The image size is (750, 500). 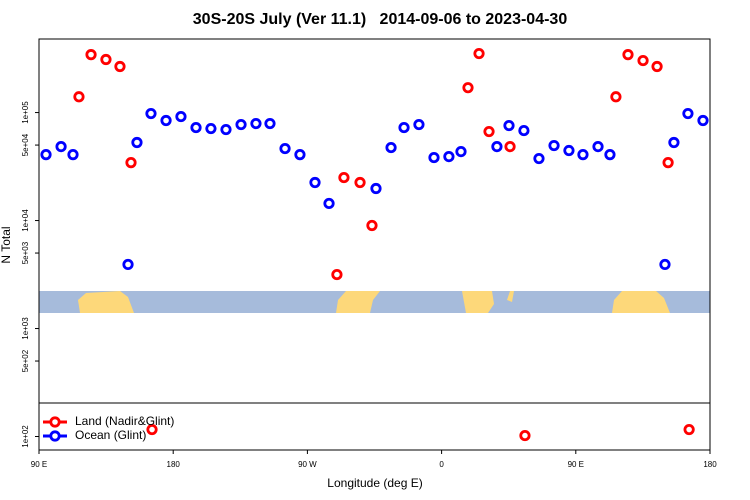 I want to click on x-tick-label: 0, so click(x=441, y=464).